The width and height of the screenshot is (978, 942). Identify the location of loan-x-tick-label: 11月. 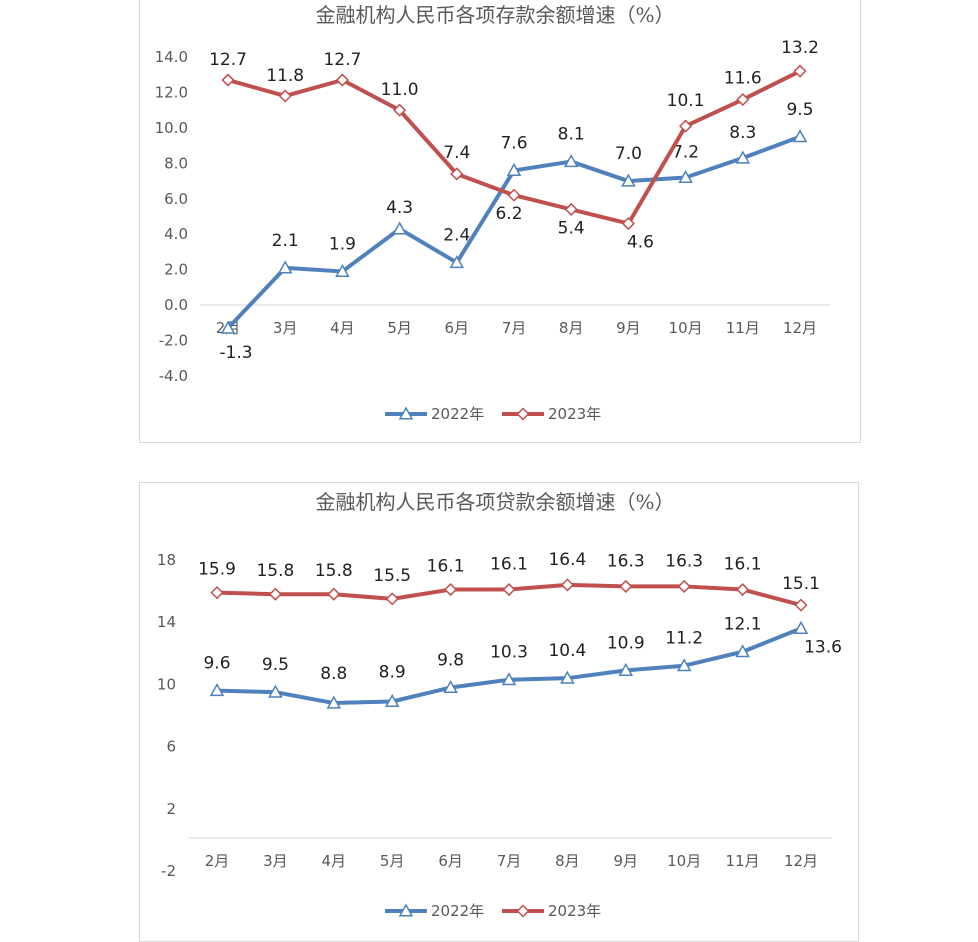
(743, 861).